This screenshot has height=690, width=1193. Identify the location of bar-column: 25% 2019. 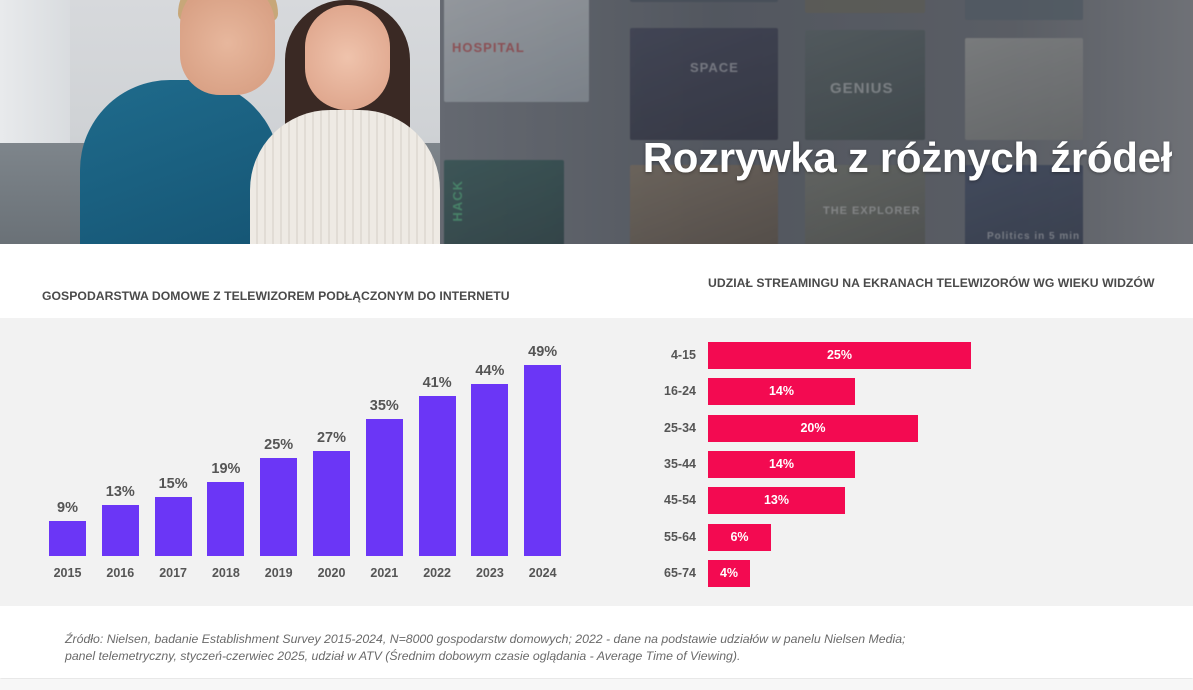
(279, 462).